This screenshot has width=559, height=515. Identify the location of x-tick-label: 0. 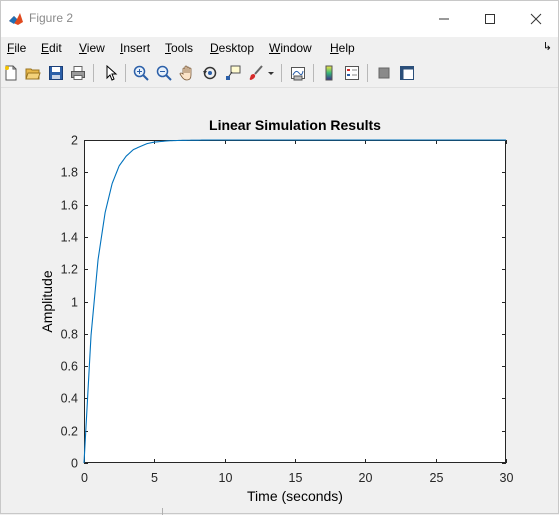
(84, 478).